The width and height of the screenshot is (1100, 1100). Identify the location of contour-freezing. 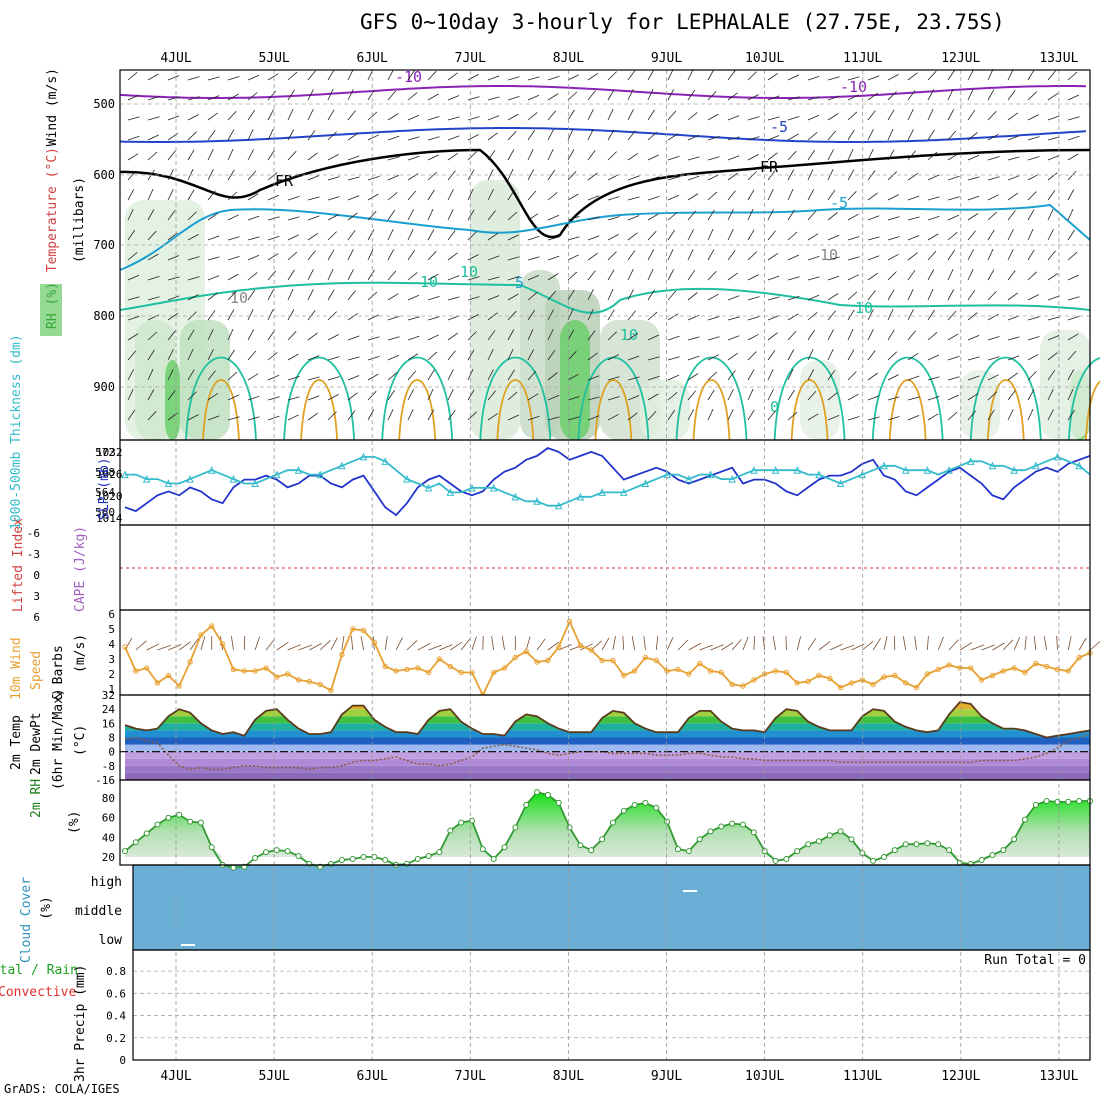
(605, 193).